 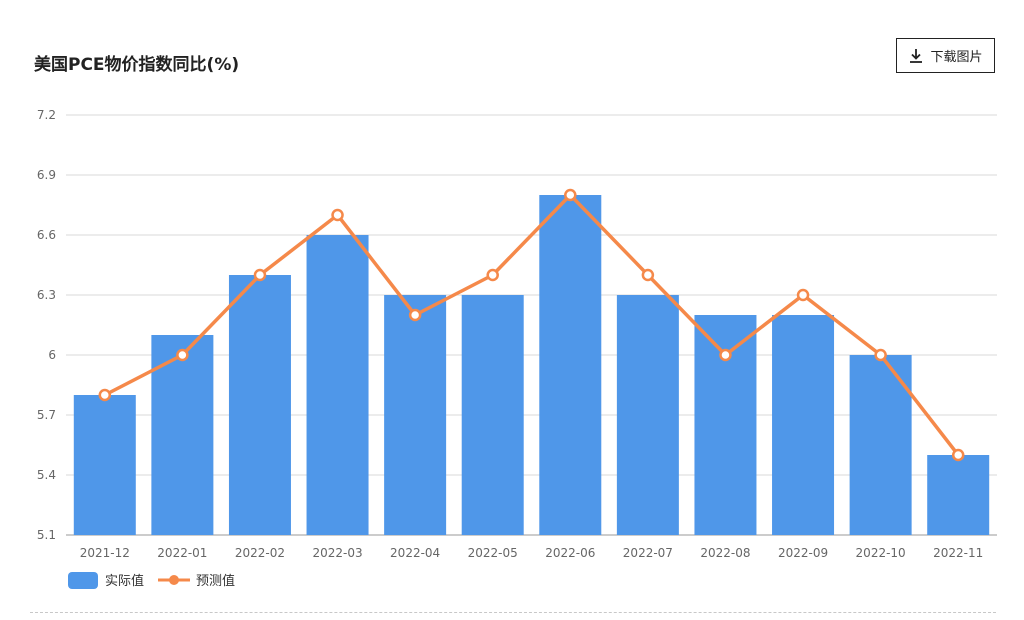 I want to click on legend-label-actual: 实际值, so click(x=124, y=581).